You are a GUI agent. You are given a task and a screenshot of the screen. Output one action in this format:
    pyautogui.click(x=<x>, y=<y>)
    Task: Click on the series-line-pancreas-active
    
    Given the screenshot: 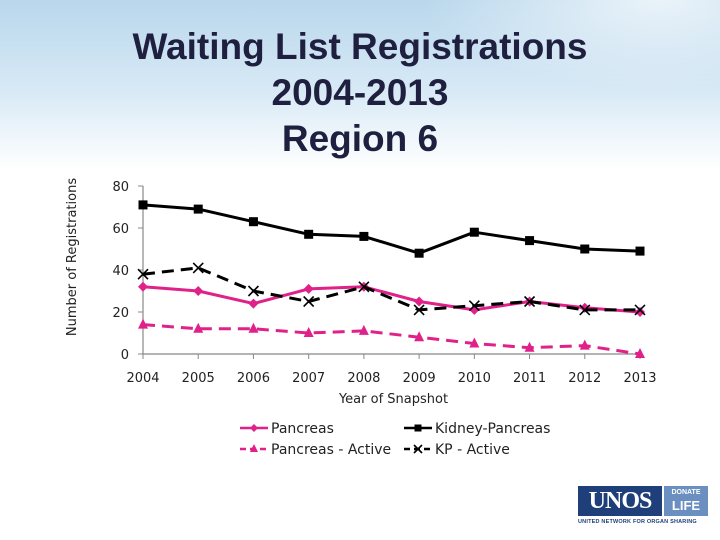 What is the action you would take?
    pyautogui.click(x=391, y=339)
    